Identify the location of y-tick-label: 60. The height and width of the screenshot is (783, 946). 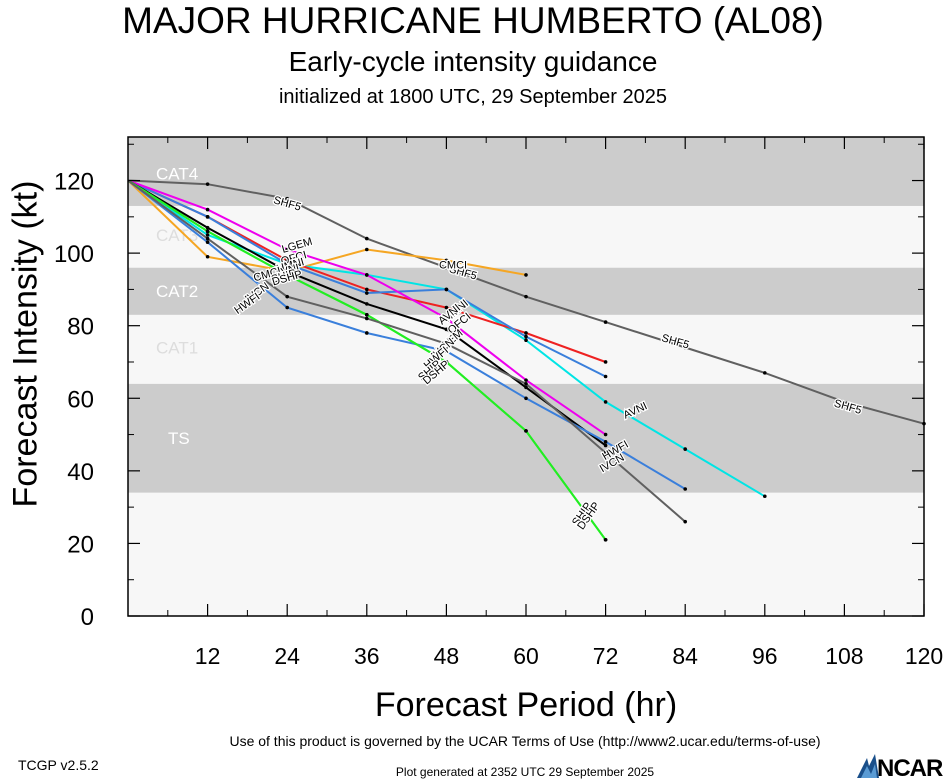
(80, 399).